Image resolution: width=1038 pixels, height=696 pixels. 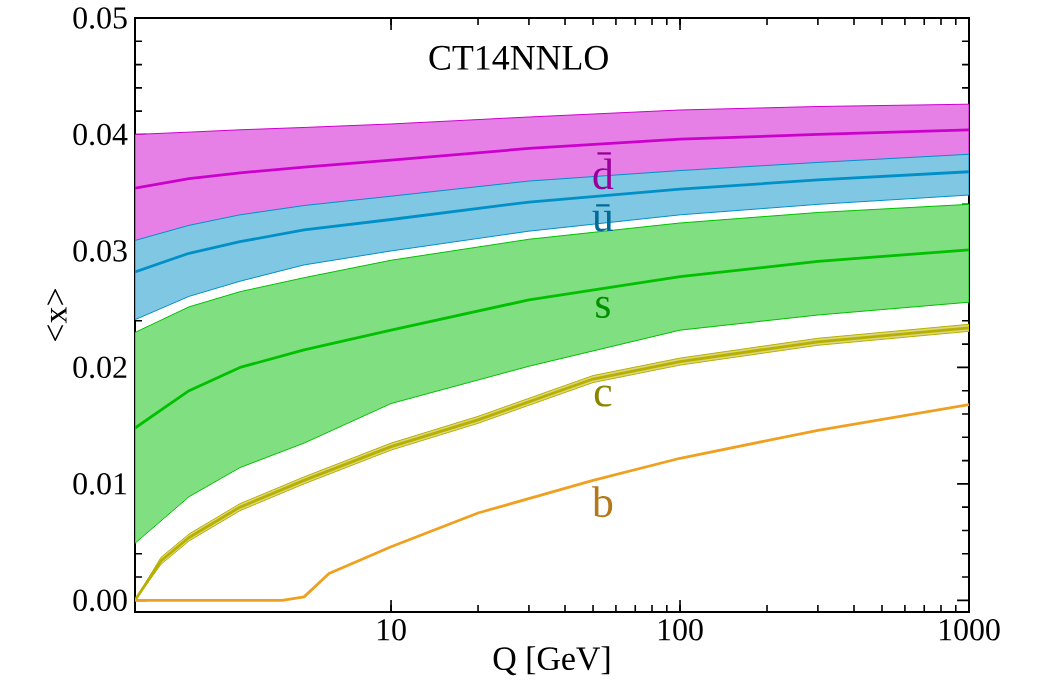 I want to click on x-tick-label: 1000, so click(x=969, y=630).